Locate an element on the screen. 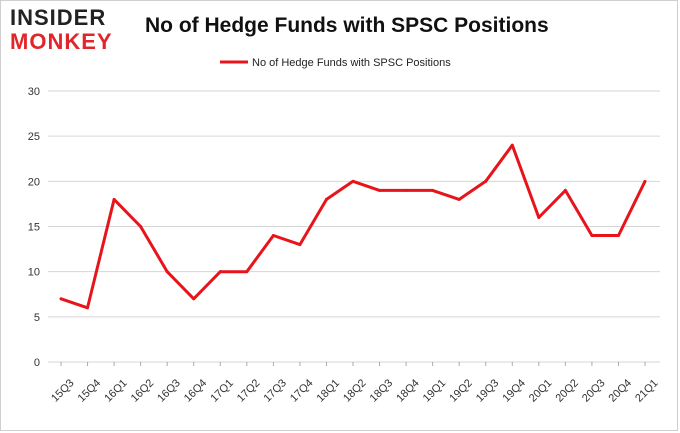 The height and width of the screenshot is (433, 680). x-tick-label: 18Q3 is located at coordinates (382, 391).